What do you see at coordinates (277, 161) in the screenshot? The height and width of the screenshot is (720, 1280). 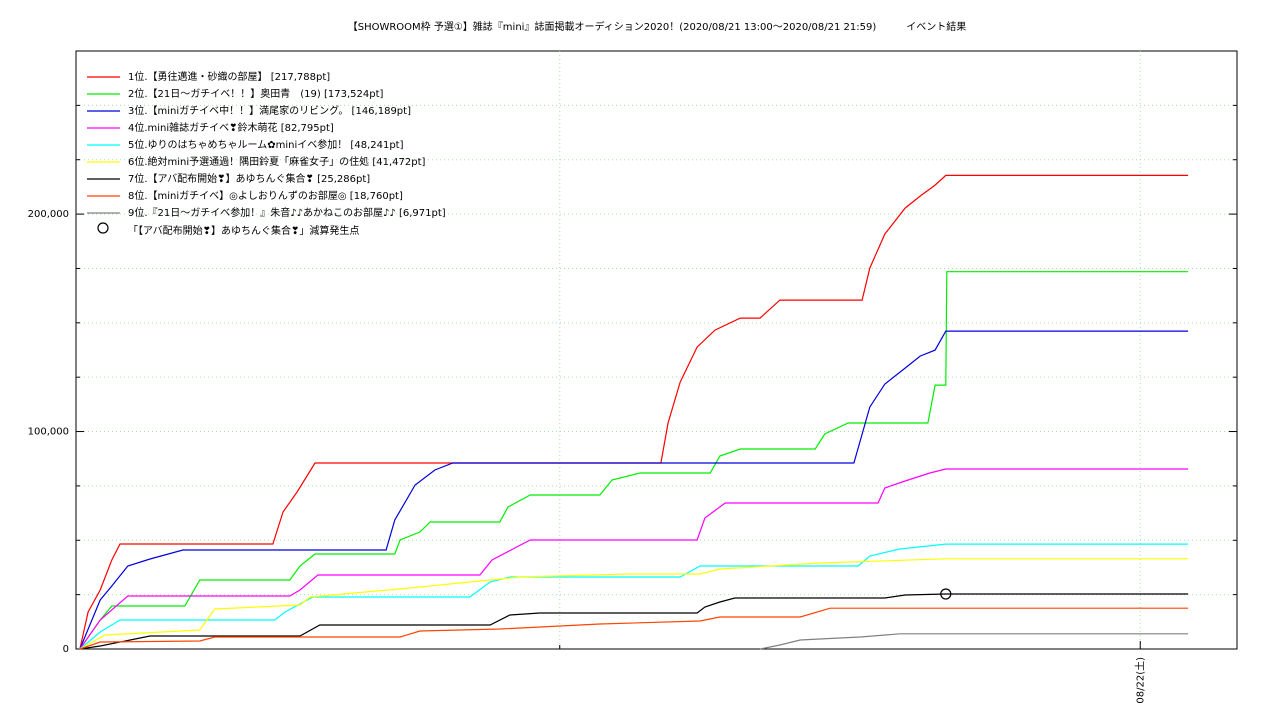 I see `legend-label: 6位.絶対mini予選通過！隅田鈴夏「麻雀女子」の住処 [41,472pt]` at bounding box center [277, 161].